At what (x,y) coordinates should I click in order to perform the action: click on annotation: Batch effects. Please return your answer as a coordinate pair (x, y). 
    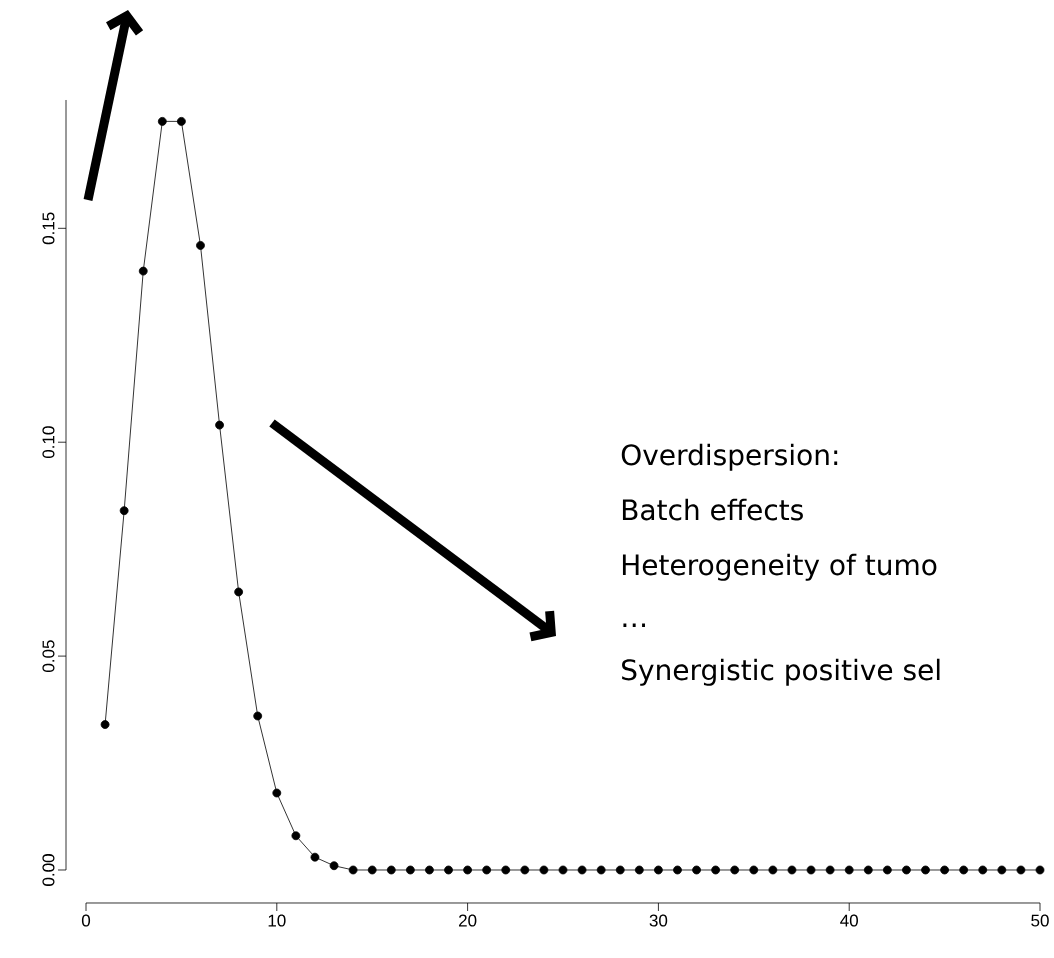
    Looking at the image, I should click on (712, 509).